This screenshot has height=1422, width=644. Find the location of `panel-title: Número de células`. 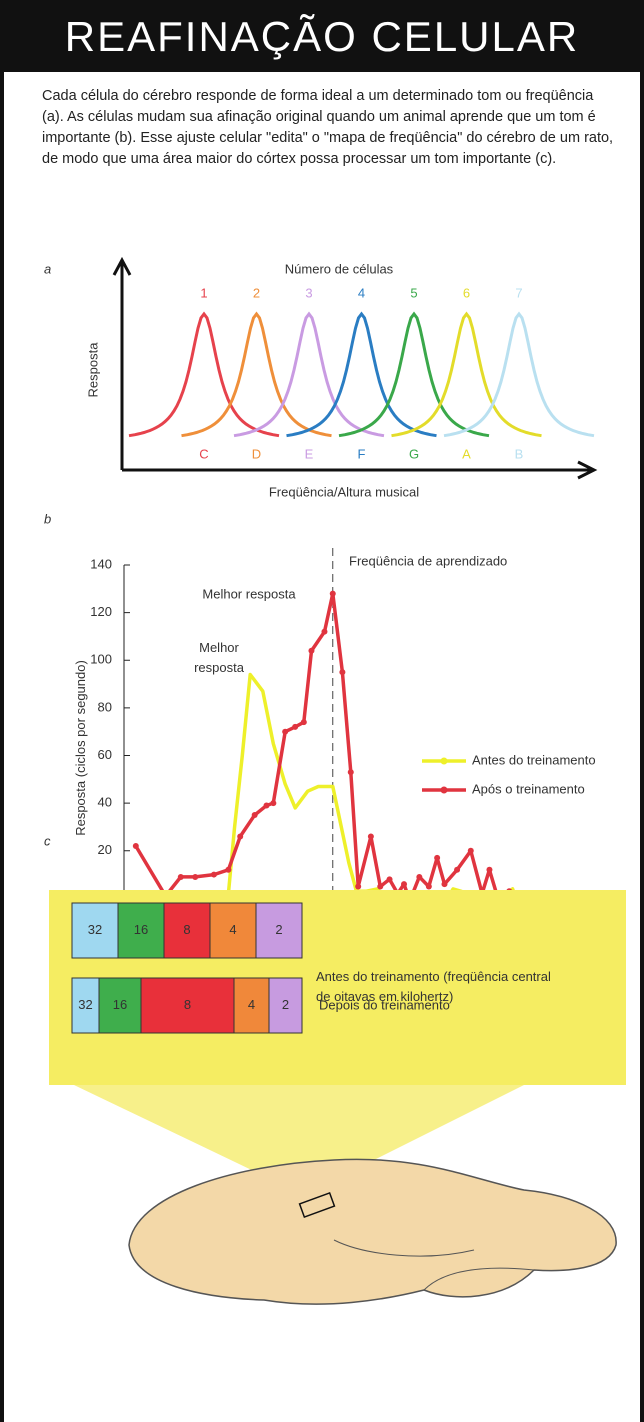

panel-title: Número de células is located at coordinates (339, 268).